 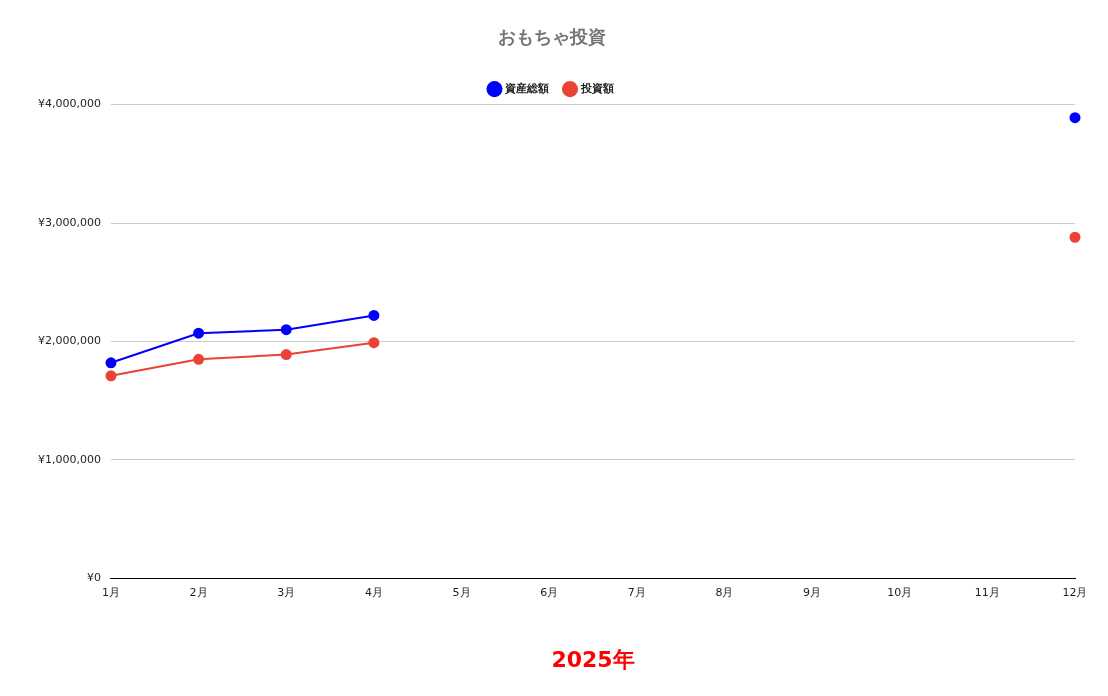 I want to click on x-tick-label: 12月, so click(x=1075, y=592).